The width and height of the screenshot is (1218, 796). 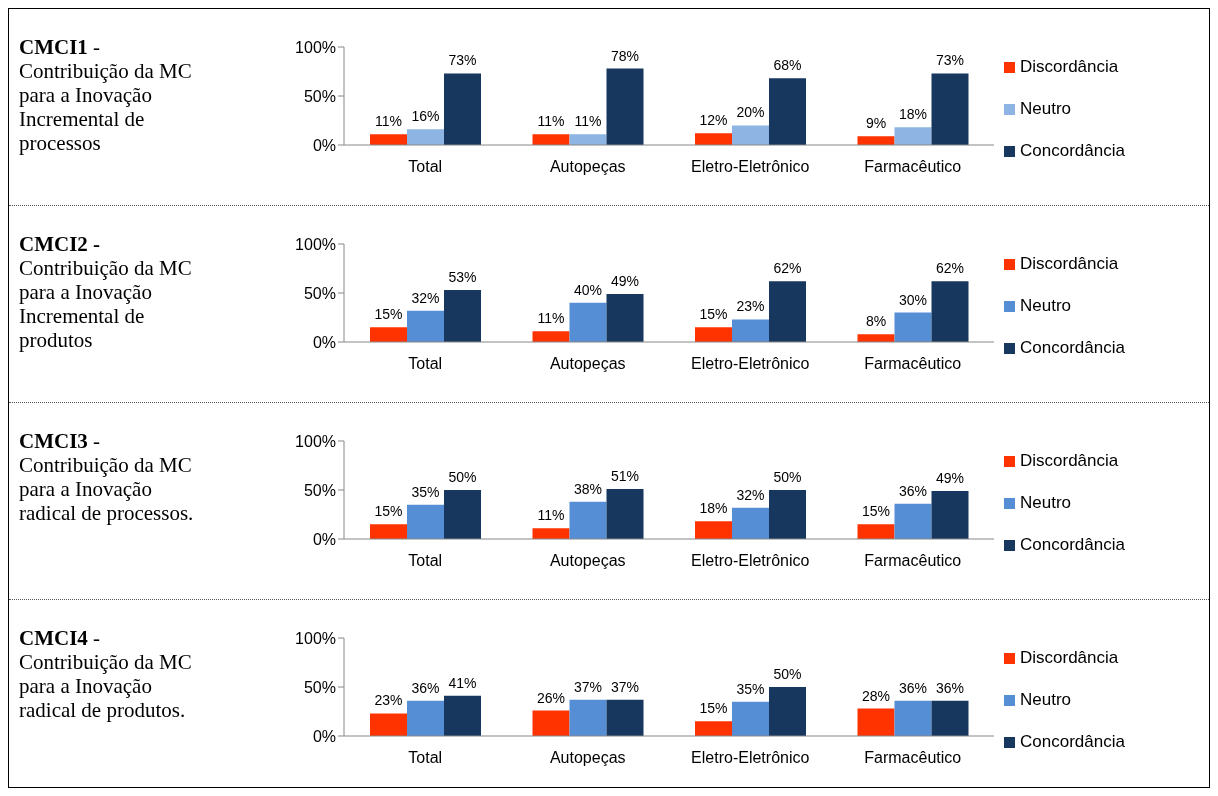 I want to click on data-label: 40%, so click(x=588, y=289).